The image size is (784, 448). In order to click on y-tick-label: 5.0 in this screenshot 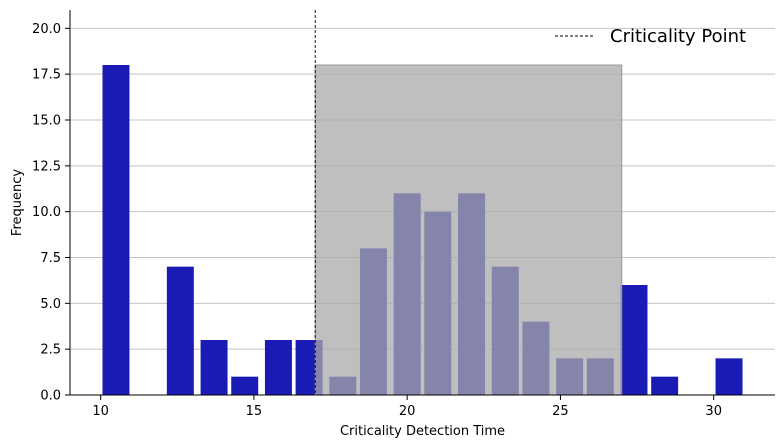, I will do `click(50, 304)`.